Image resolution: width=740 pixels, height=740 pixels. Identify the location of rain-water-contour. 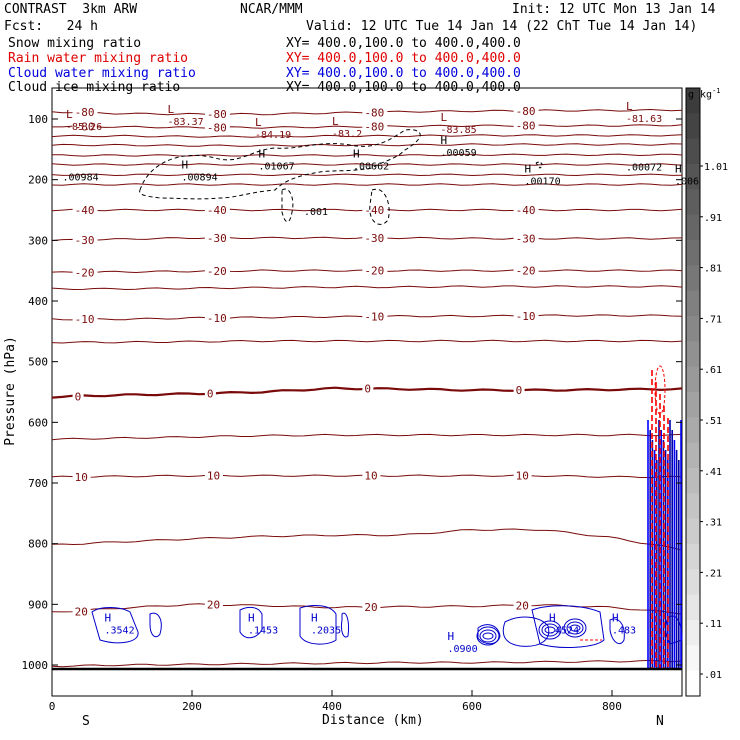
(660, 390).